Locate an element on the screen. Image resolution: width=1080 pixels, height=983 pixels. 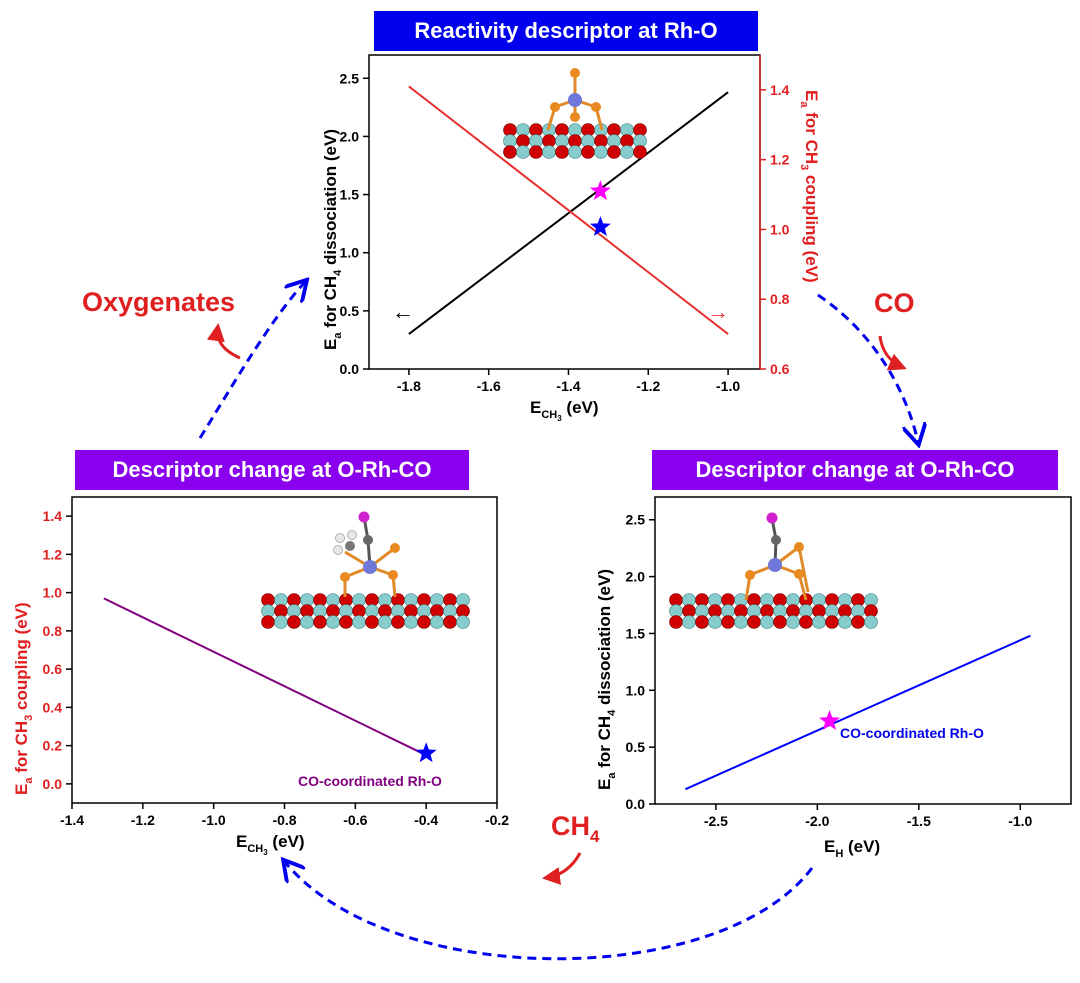
top-y2tick-label: 0.6 is located at coordinates (780, 369).